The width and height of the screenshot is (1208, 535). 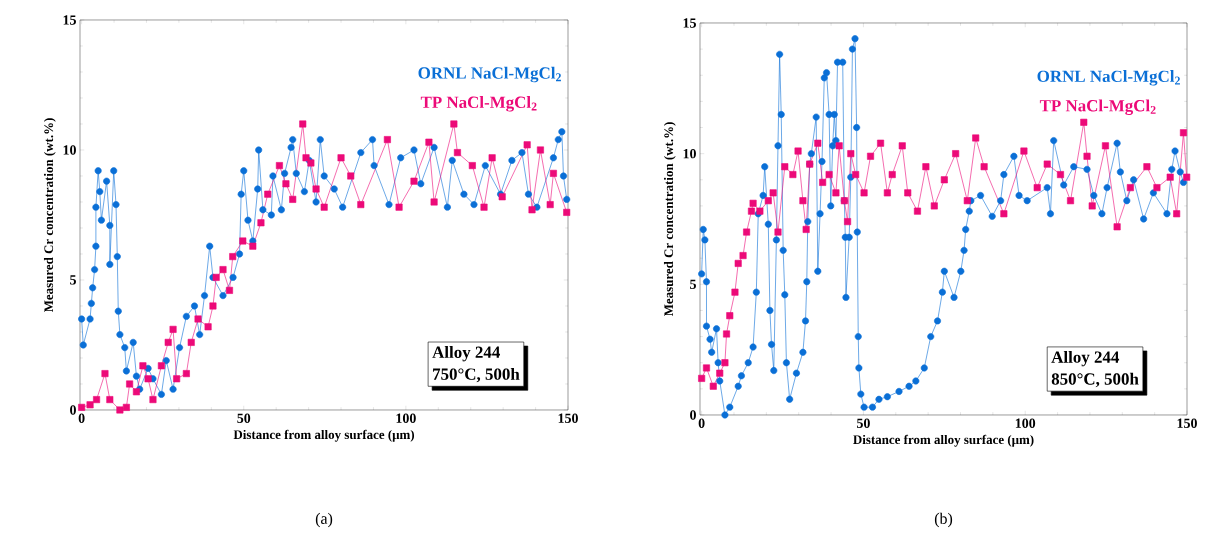 What do you see at coordinates (943, 520) in the screenshot?
I see `text: (b)` at bounding box center [943, 520].